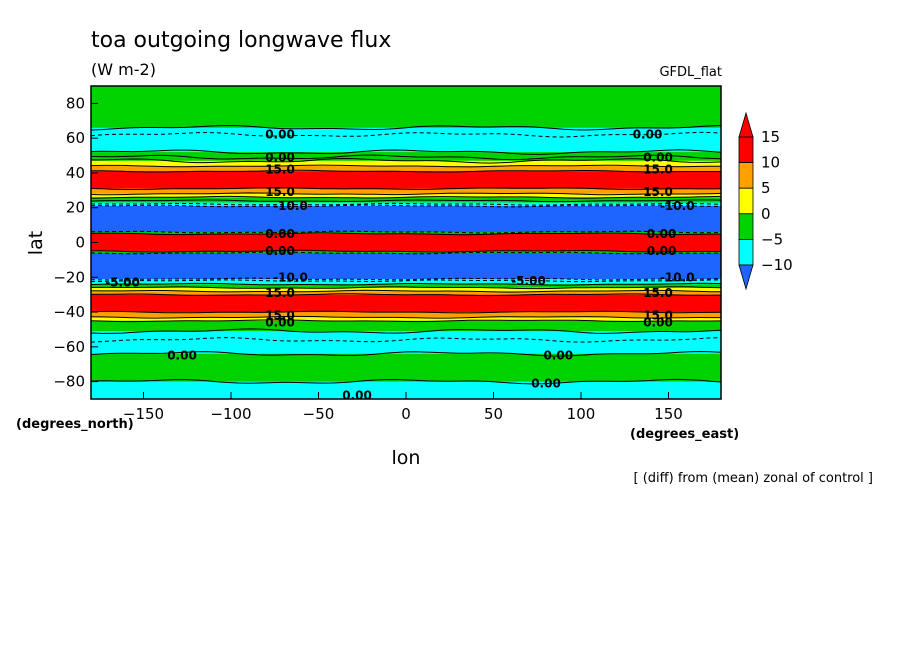 Image resolution: width=904 pixels, height=654 pixels. Describe the element at coordinates (75, 173) in the screenshot. I see `y-tick-label-6: 40` at that location.